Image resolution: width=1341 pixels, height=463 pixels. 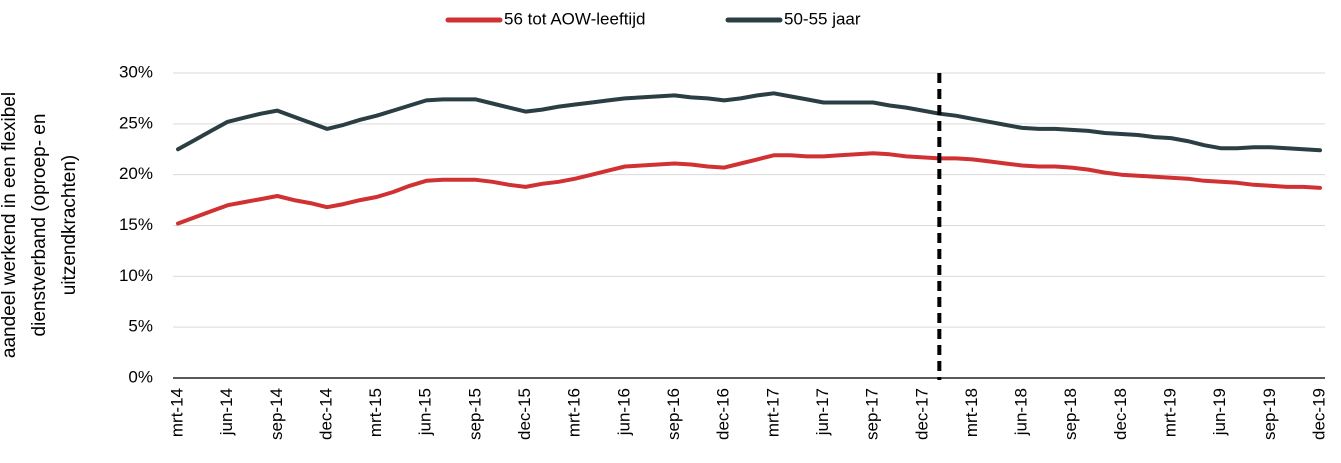 I want to click on x-tick-label: mrt-18, so click(x=971, y=412).